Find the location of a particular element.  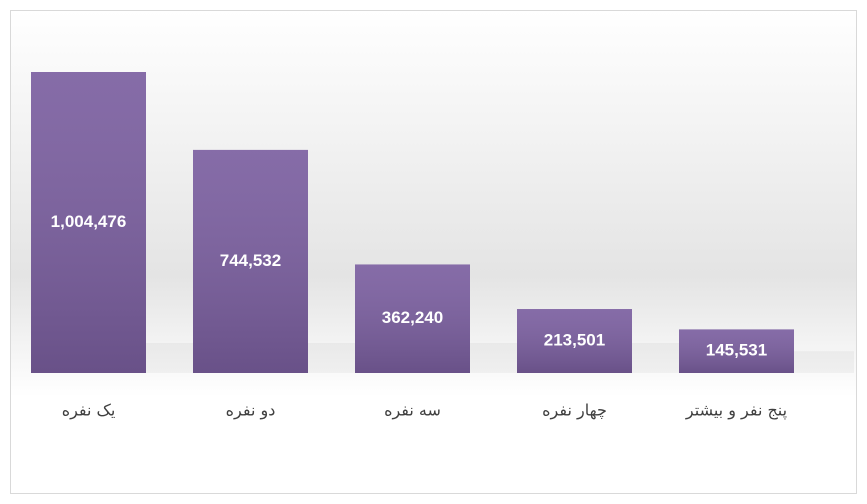

x-tick-label: چهار نفره is located at coordinates (574, 411).